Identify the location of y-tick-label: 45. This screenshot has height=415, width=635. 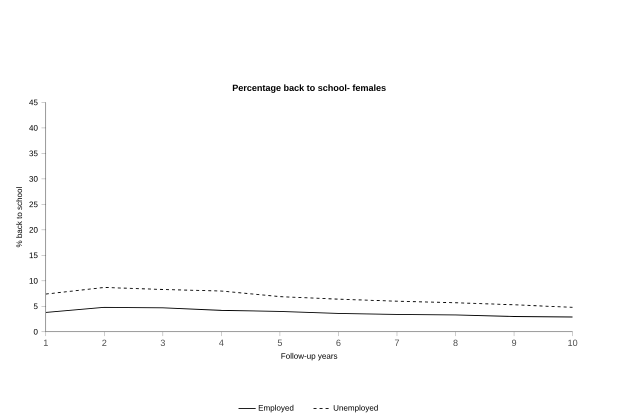
(33, 103).